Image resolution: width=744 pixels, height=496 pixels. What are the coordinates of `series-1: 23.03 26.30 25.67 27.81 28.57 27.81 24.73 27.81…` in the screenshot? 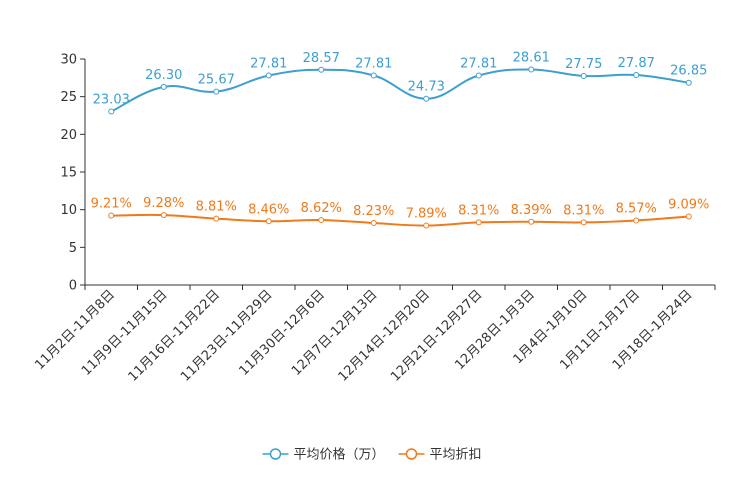 It's located at (400, 82).